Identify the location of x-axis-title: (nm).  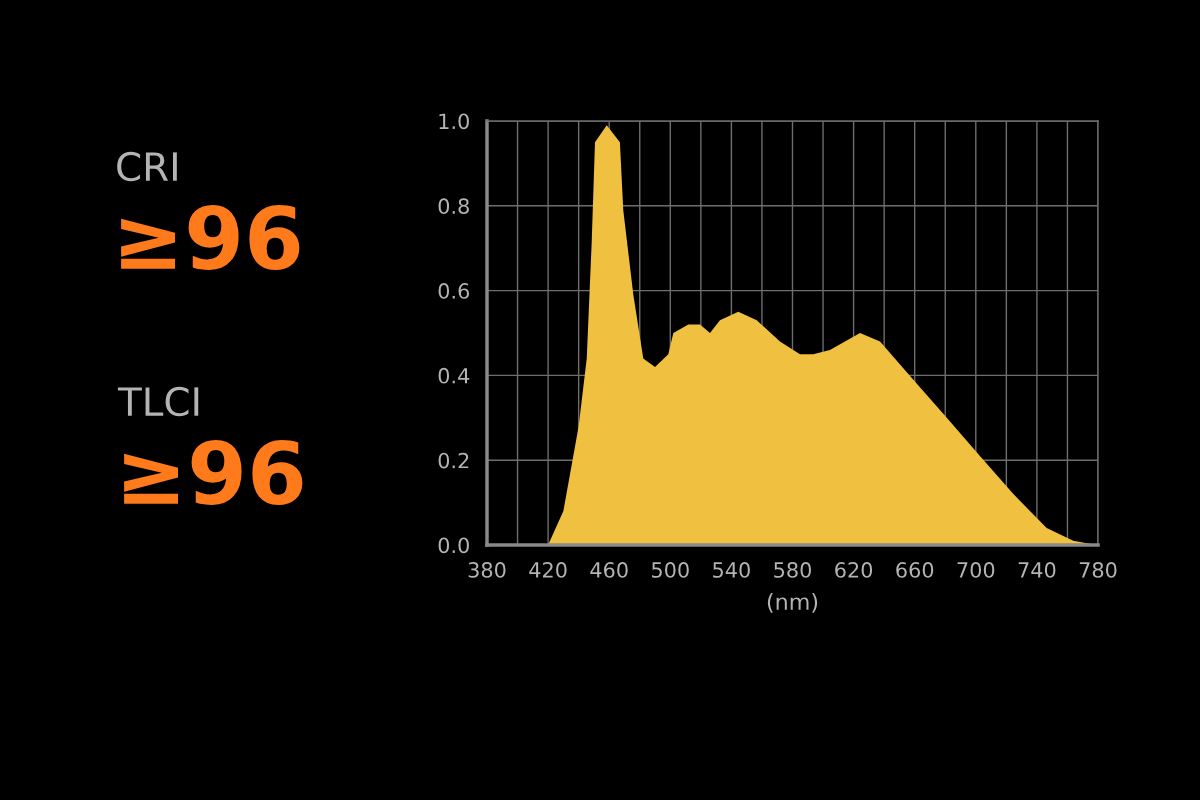
(792, 602).